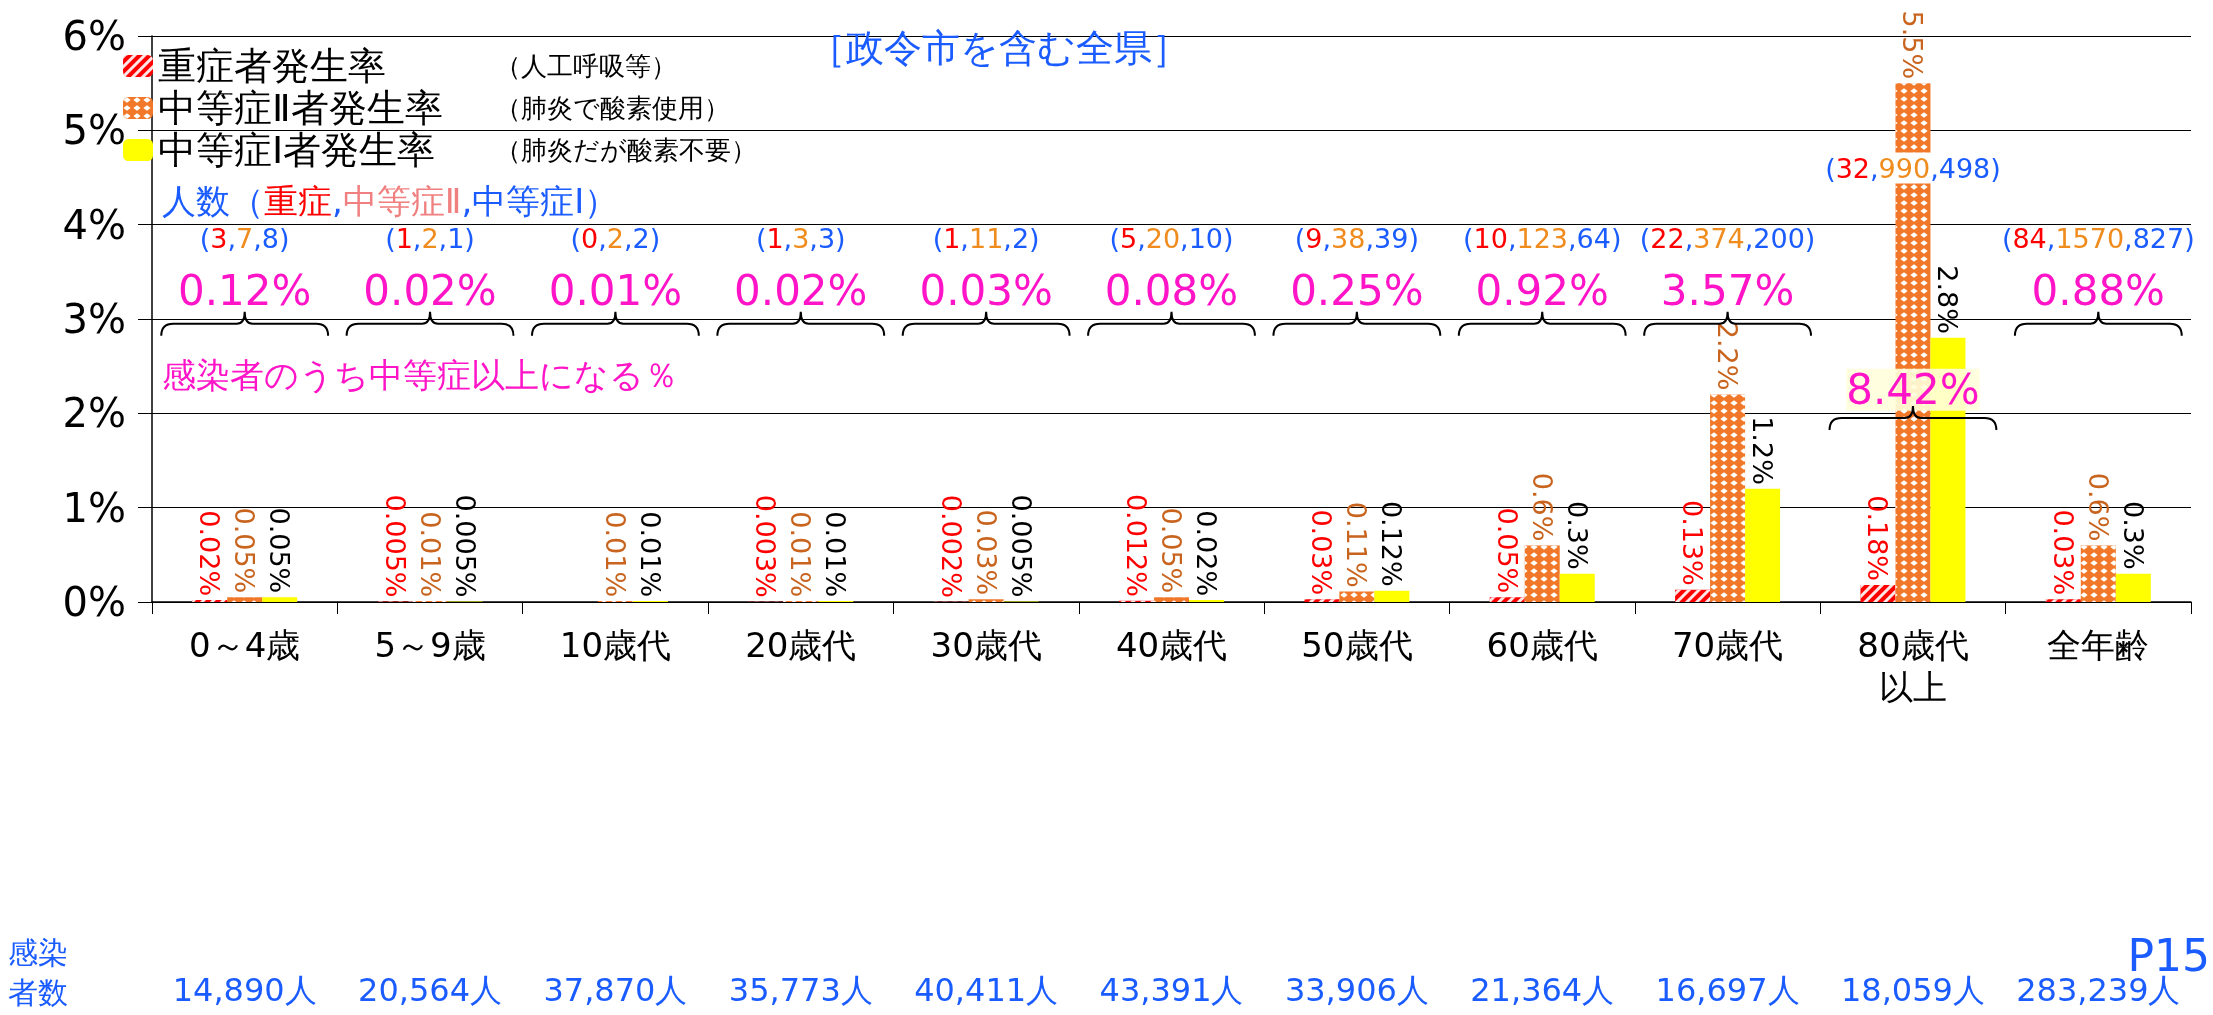  Describe the element at coordinates (986, 291) in the screenshot. I see `annotation: 0.03%` at that location.